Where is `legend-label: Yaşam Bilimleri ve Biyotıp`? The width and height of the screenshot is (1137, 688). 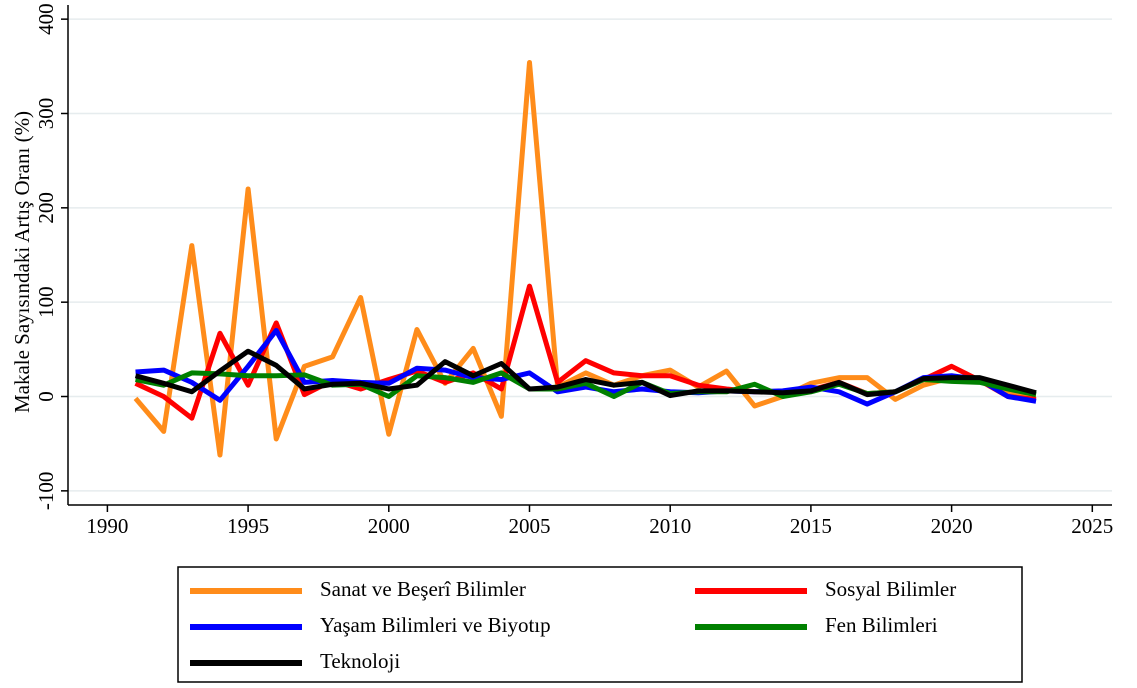
legend-label: Yaşam Bilimleri ve Biyotıp is located at coordinates (435, 625).